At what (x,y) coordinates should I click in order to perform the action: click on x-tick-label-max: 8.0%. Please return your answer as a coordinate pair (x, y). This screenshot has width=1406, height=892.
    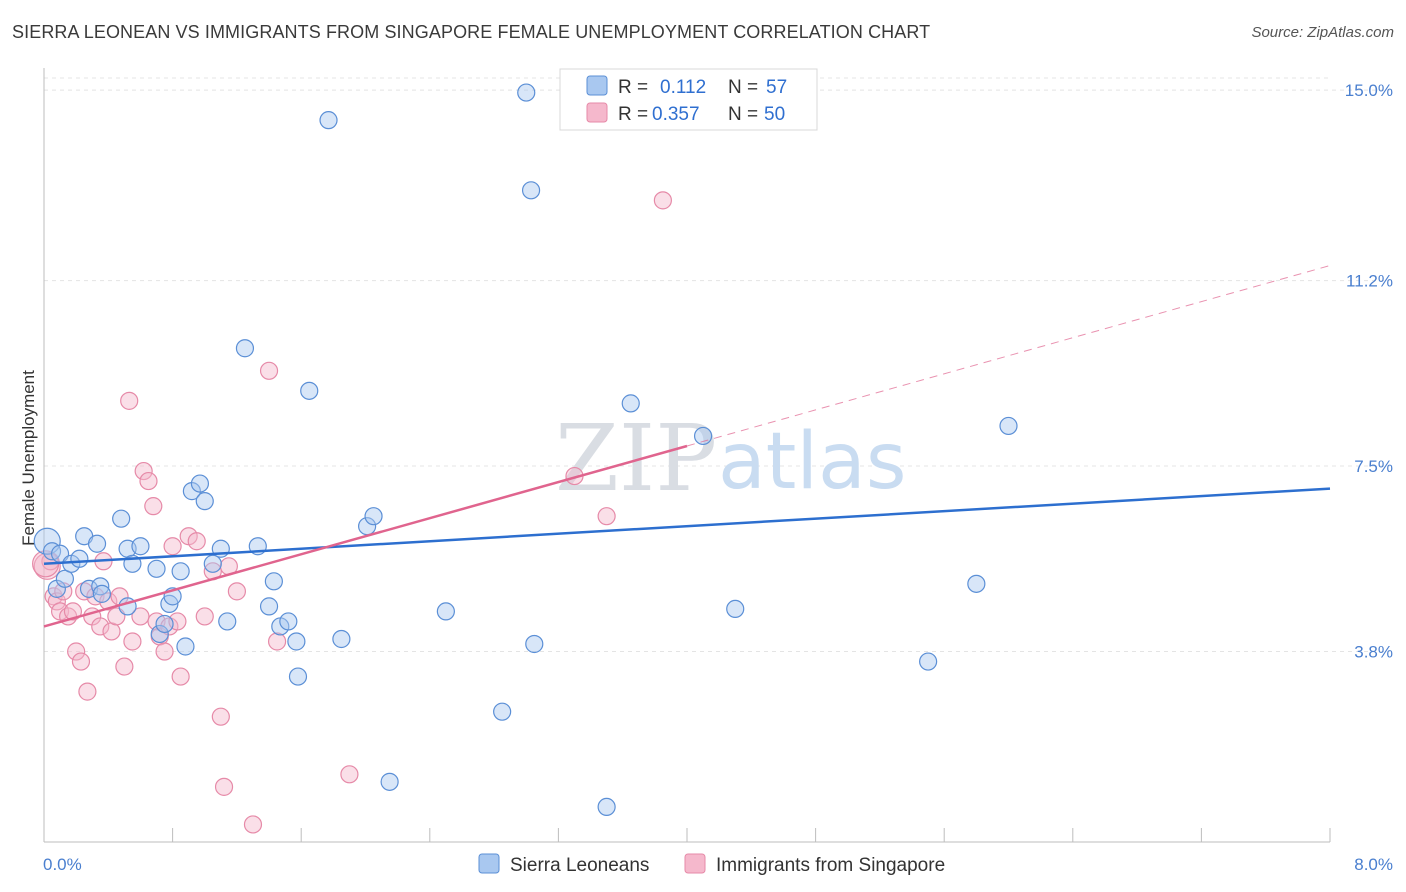
    Looking at the image, I should click on (1373, 864).